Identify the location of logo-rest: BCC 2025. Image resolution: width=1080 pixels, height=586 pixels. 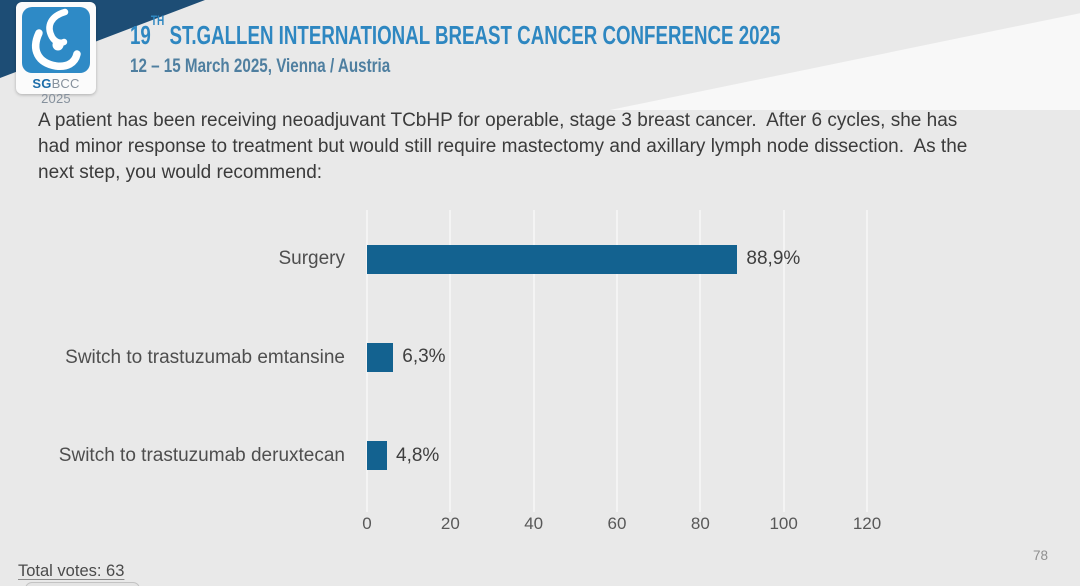
(60, 91).